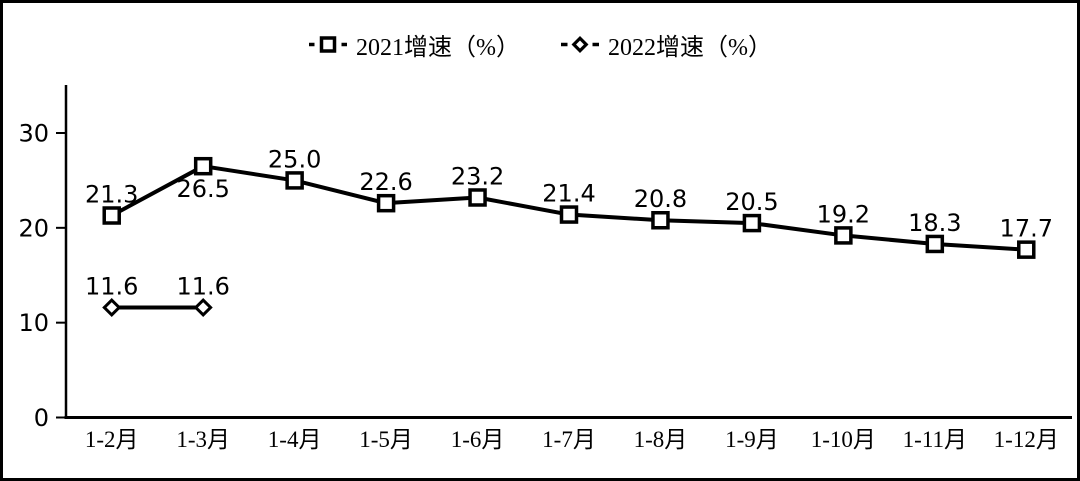 This screenshot has height=481, width=1080. Describe the element at coordinates (33, 228) in the screenshot. I see `y-axis-label: 20` at that location.